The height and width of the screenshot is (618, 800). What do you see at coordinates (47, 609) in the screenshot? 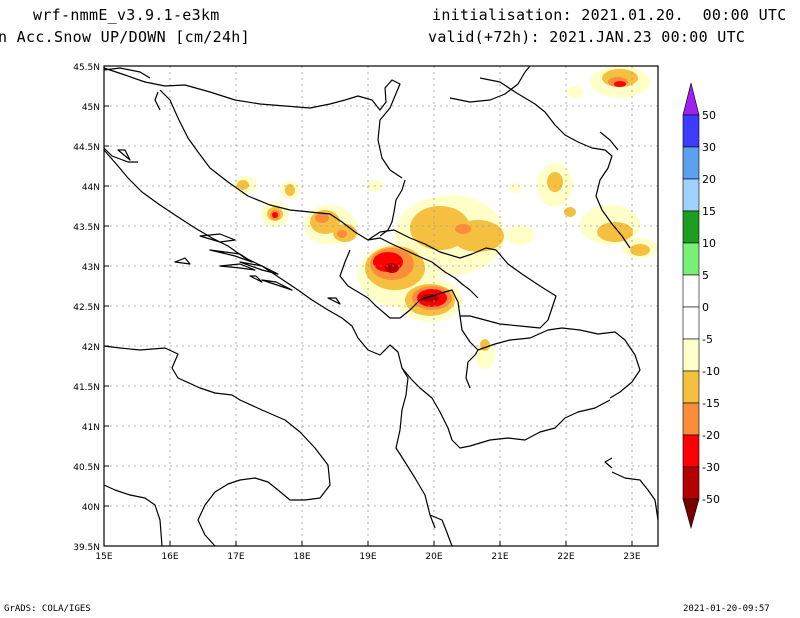
I see `footer-credit: GrADS: COLA/IGES` at bounding box center [47, 609].